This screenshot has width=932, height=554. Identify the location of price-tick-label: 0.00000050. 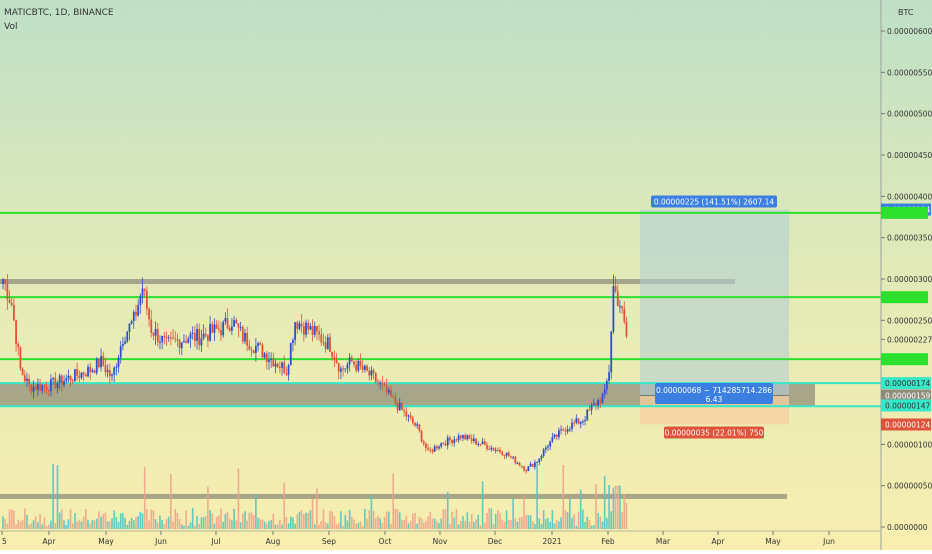
(909, 486).